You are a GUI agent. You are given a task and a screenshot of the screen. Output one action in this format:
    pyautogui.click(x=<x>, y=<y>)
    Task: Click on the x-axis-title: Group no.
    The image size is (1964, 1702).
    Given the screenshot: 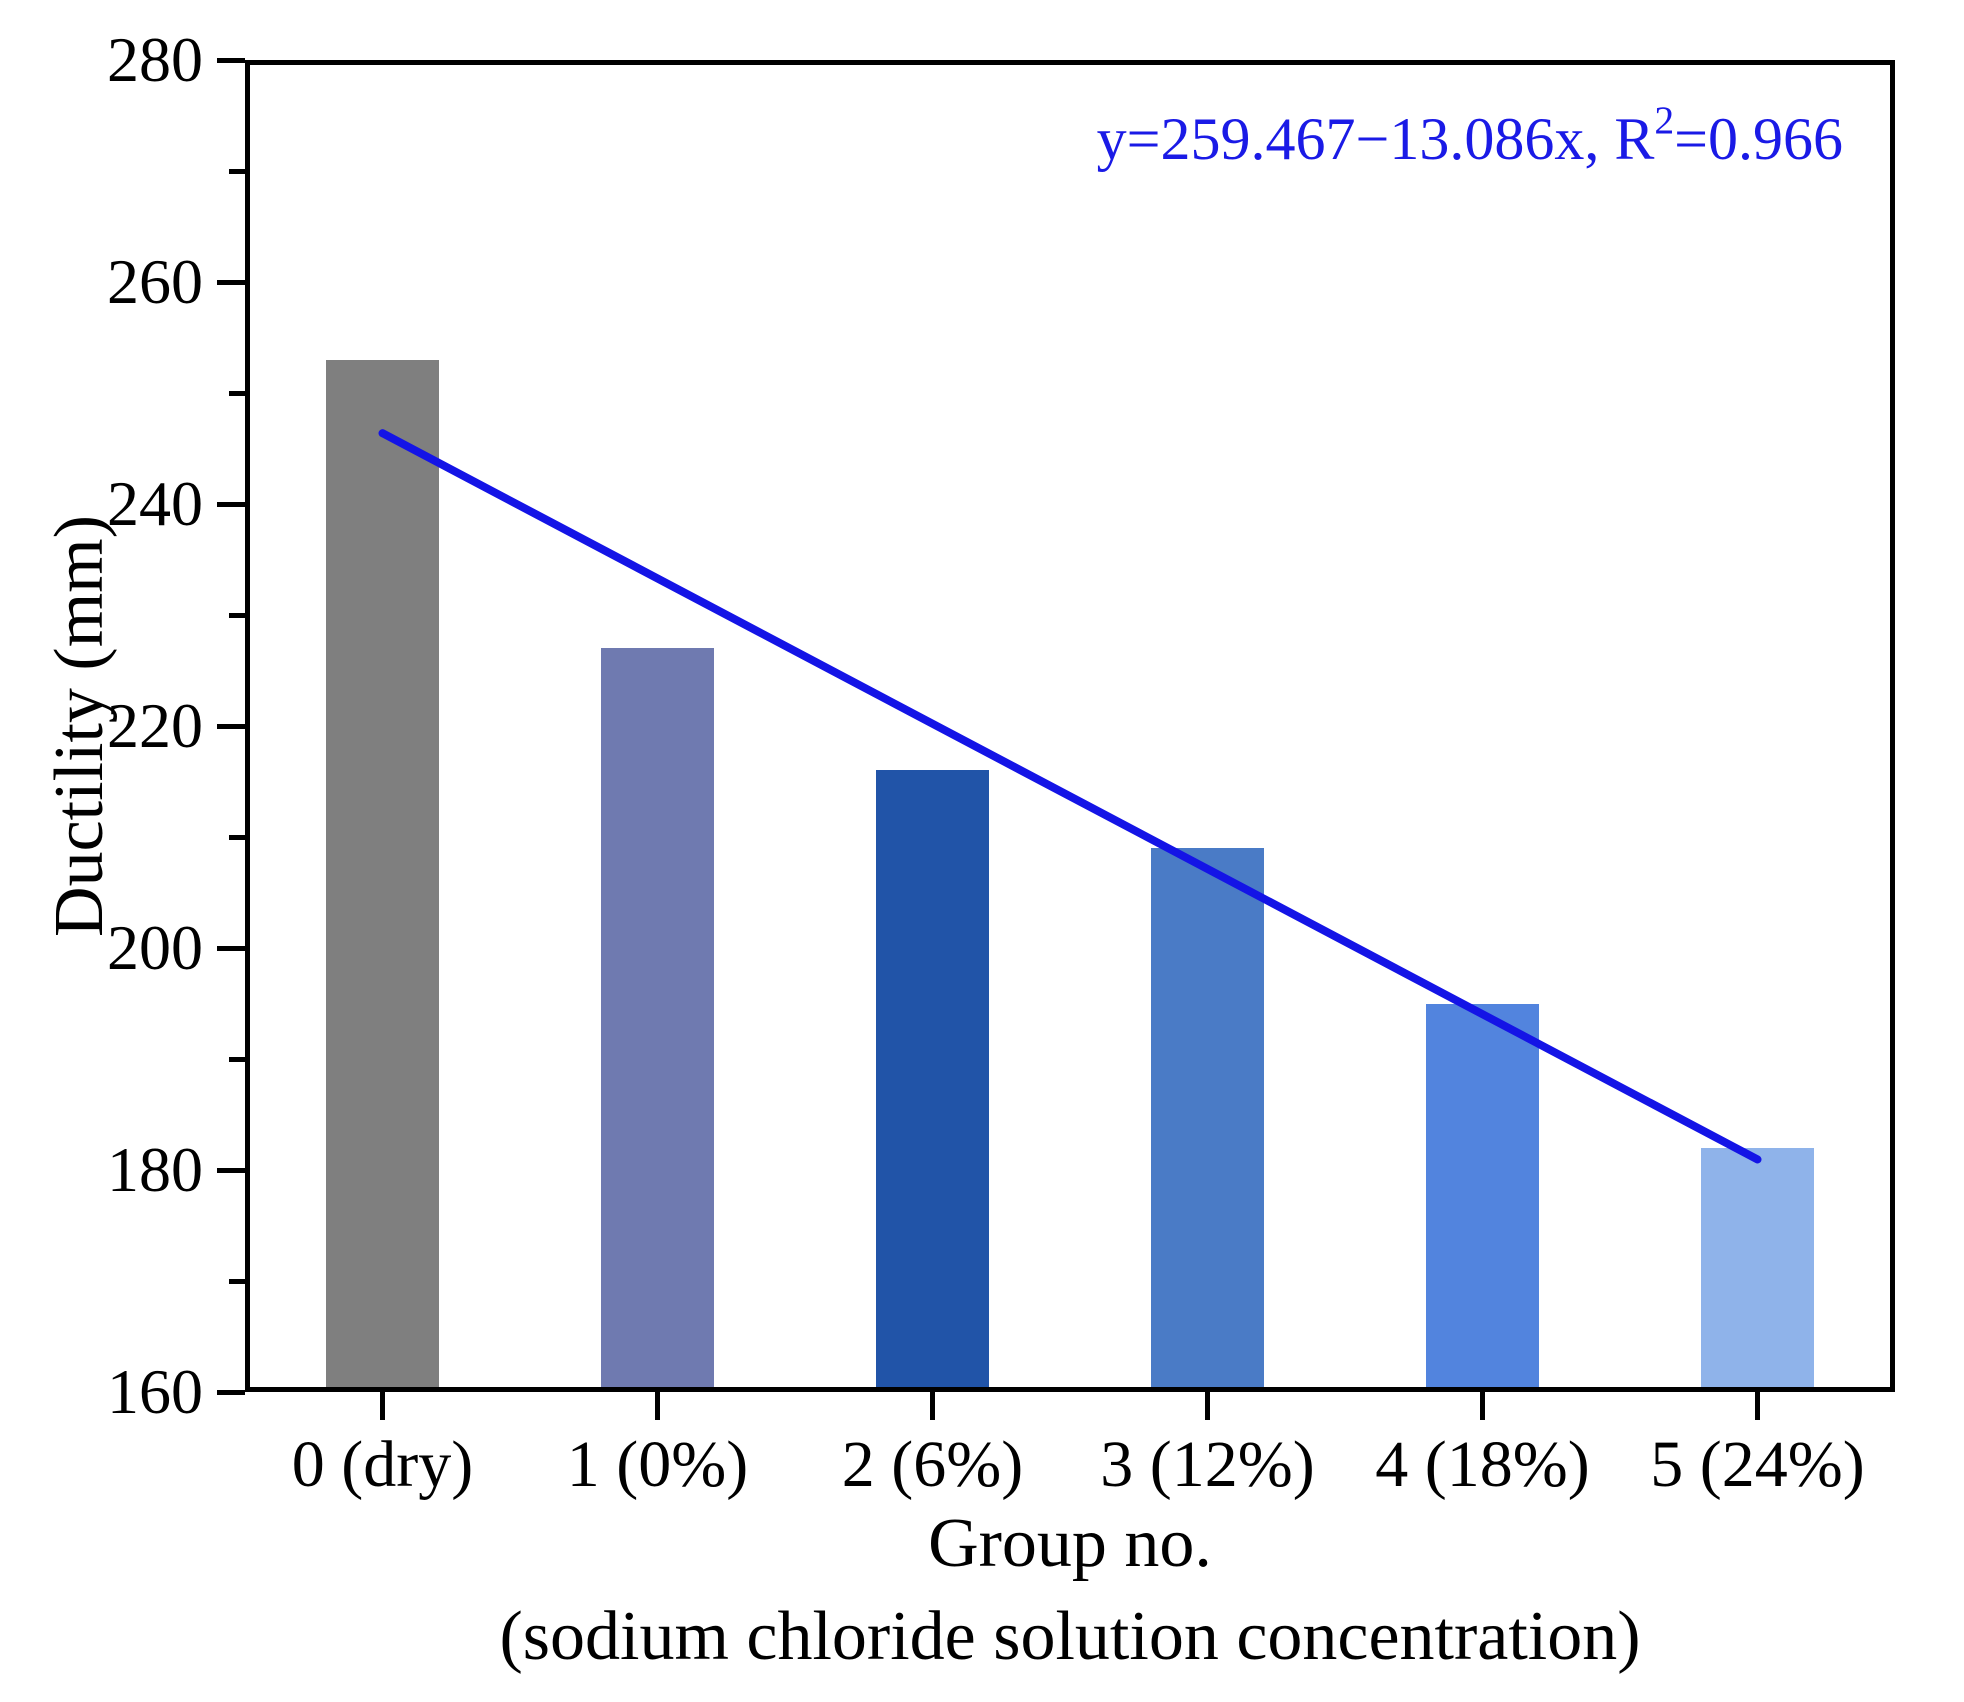 What is the action you would take?
    pyautogui.click(x=1070, y=1543)
    